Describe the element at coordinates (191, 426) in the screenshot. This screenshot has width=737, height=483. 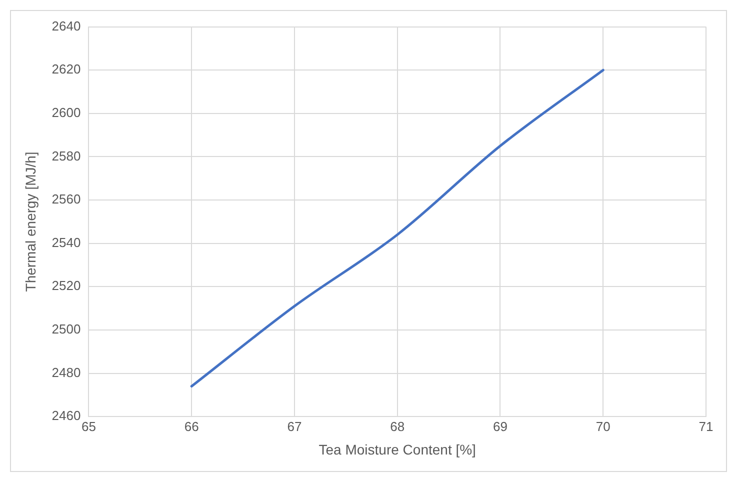
I see `x-tick-label: 66` at that location.